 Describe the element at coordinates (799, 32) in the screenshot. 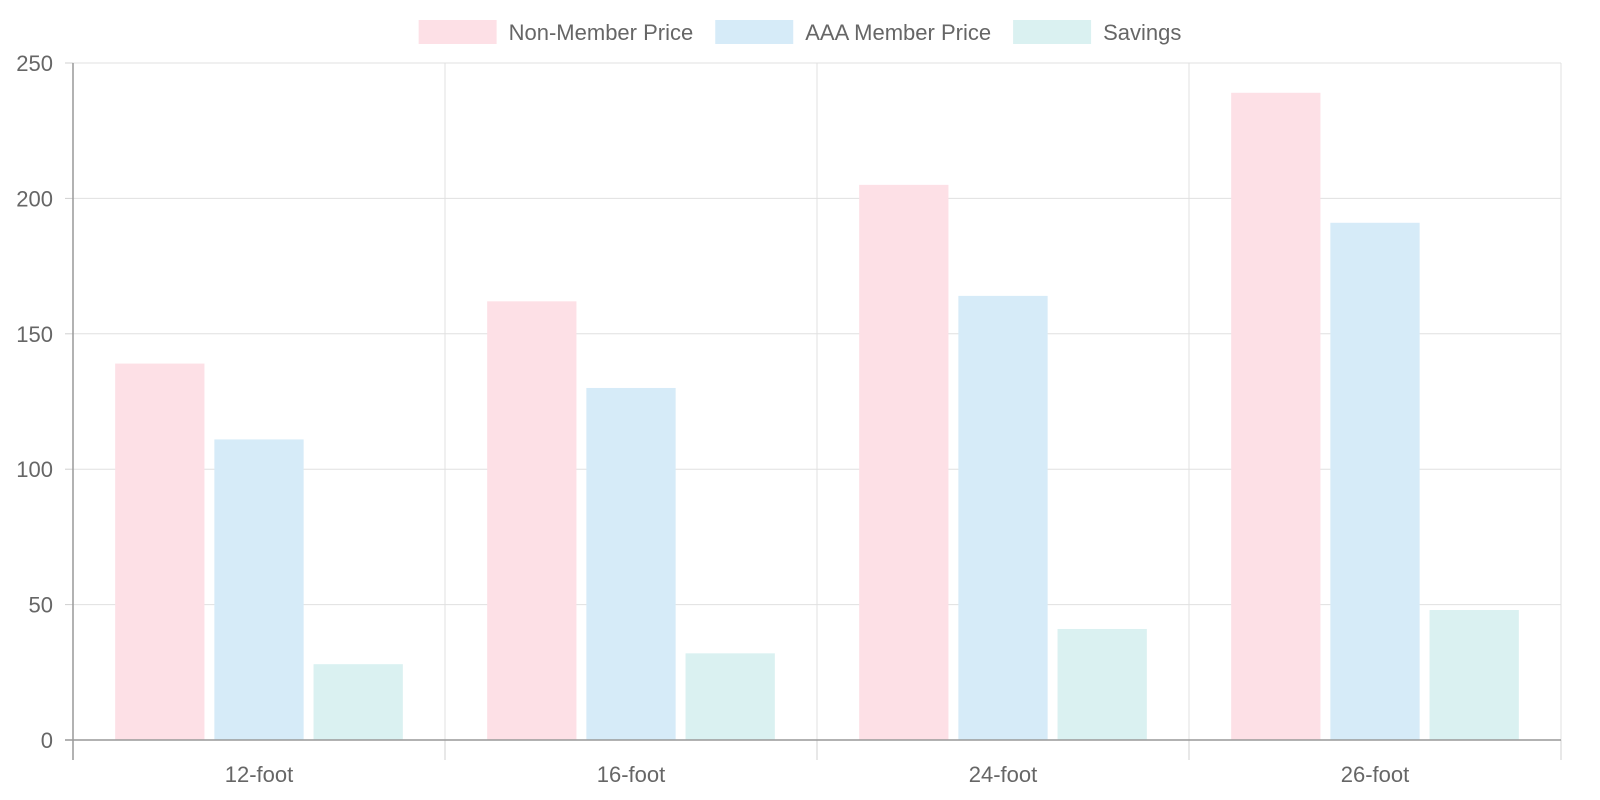

I see `legend: Non-Member Price AAA Member Price Savings` at that location.